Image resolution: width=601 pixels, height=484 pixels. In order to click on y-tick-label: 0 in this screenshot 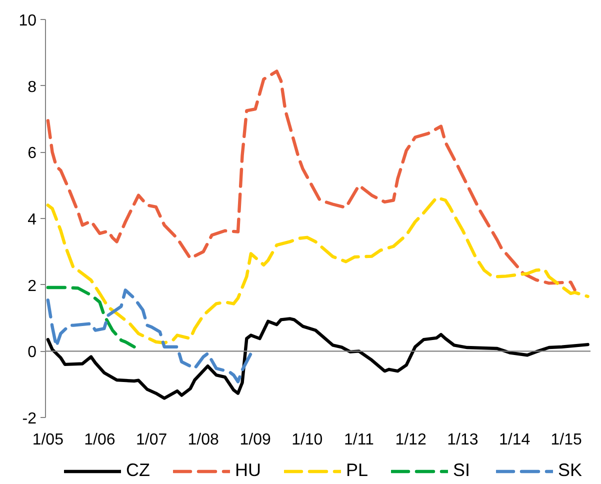, I will do `click(32, 353)`.